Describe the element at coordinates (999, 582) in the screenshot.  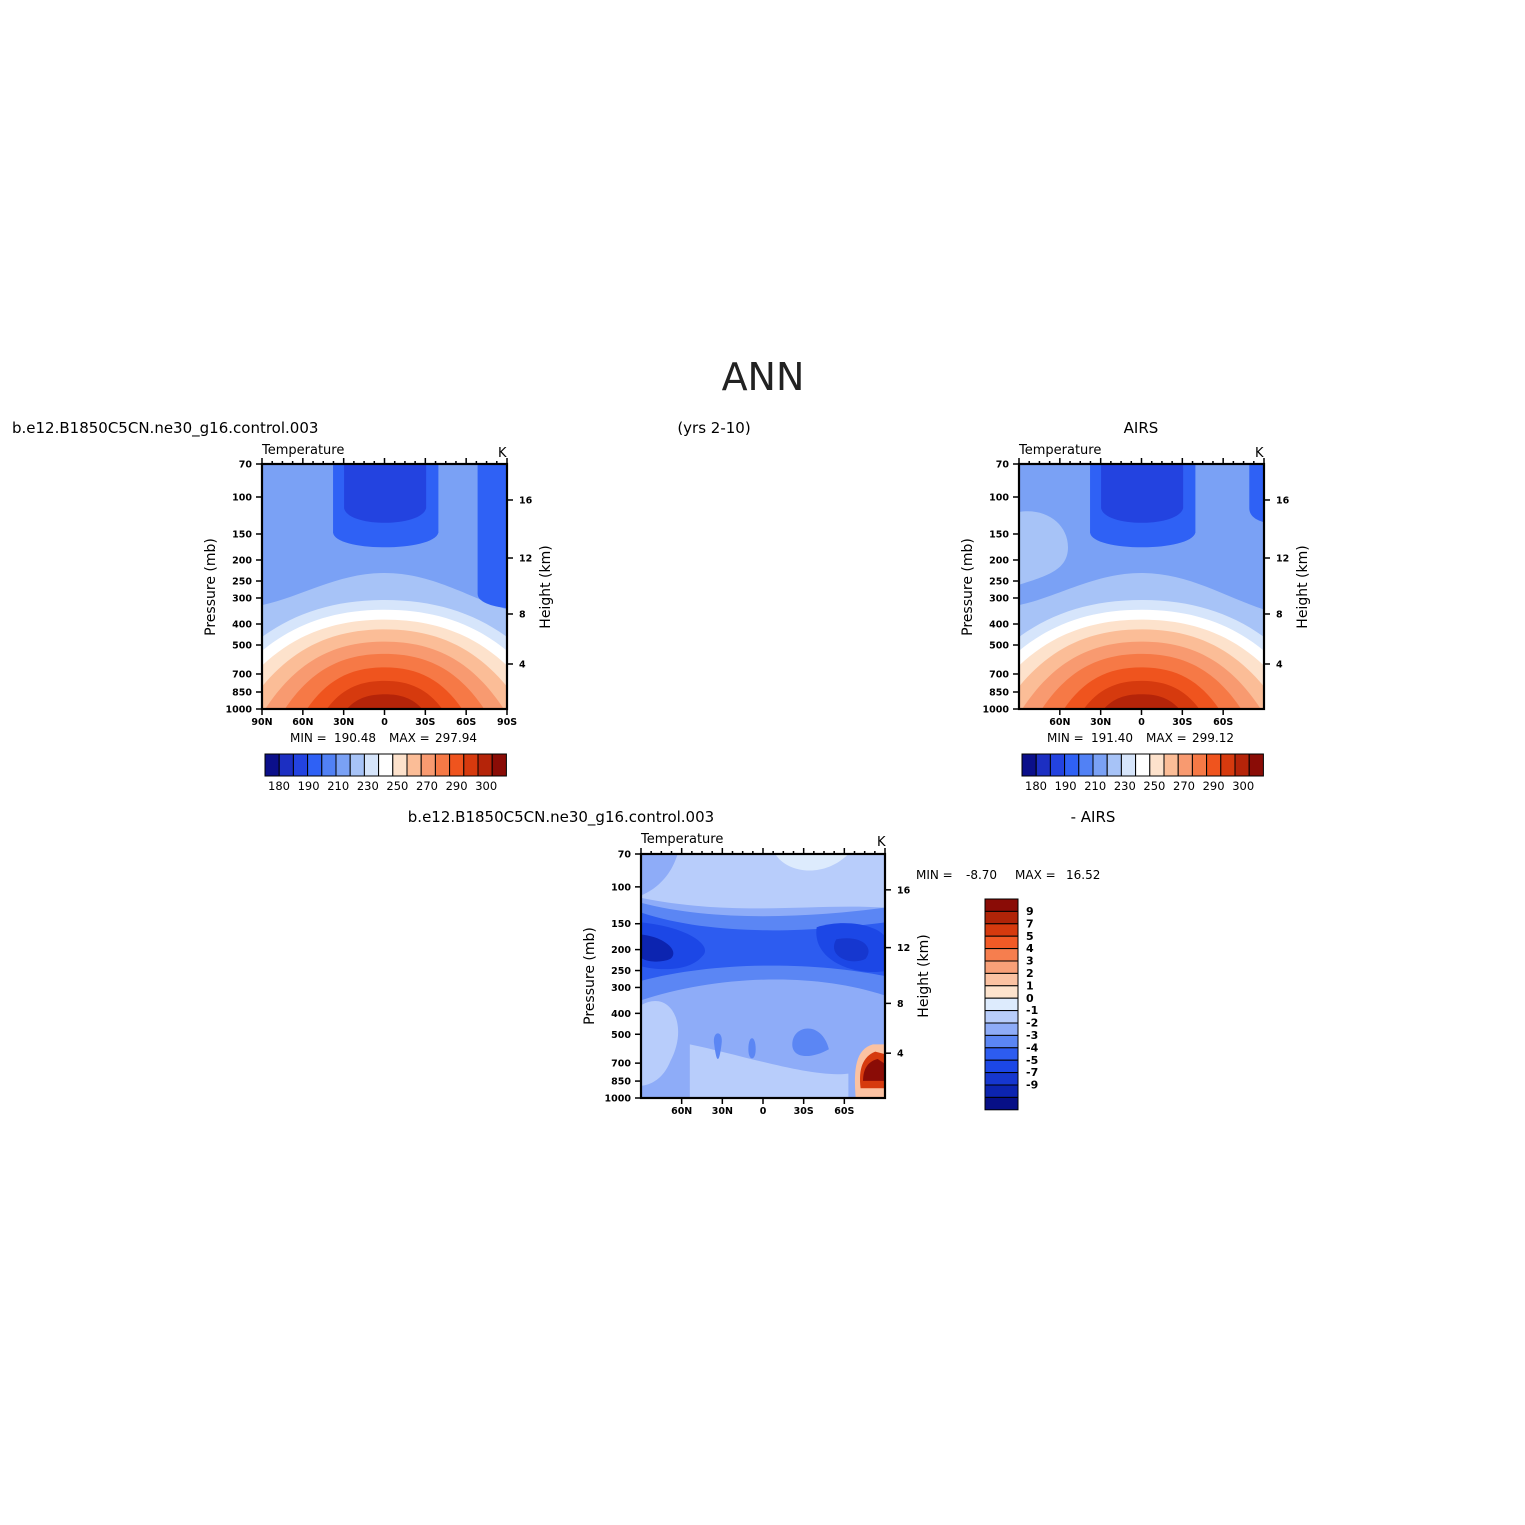
I see `panel2-y-tick-label: 250` at that location.